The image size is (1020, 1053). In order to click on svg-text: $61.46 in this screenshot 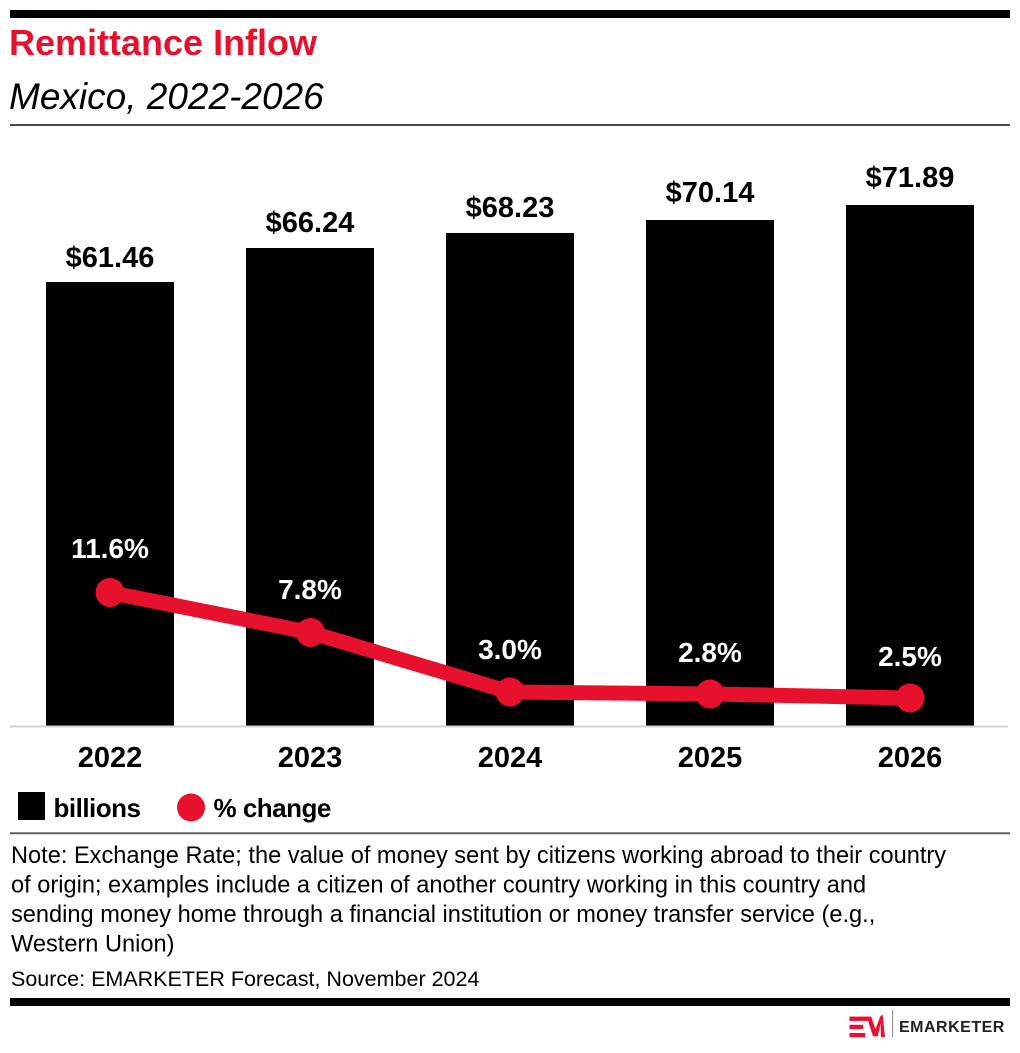, I will do `click(110, 258)`.